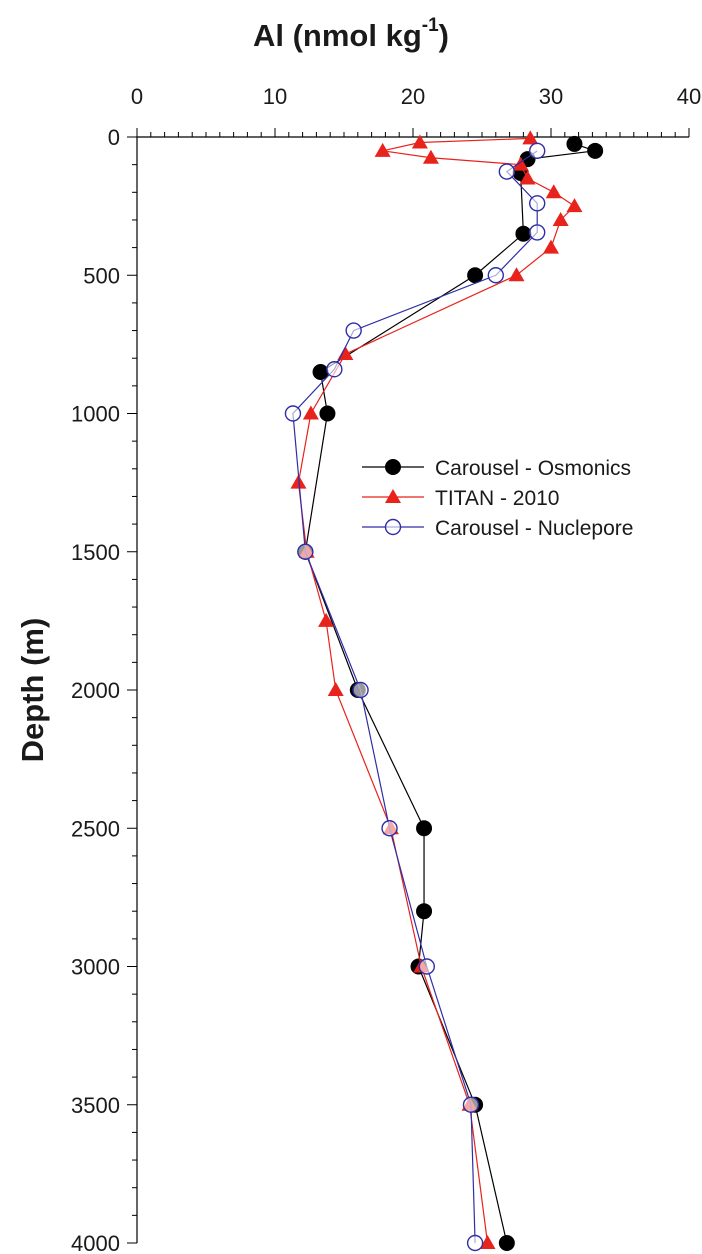  Describe the element at coordinates (95, 552) in the screenshot. I see `y-tick-label: 1500` at that location.